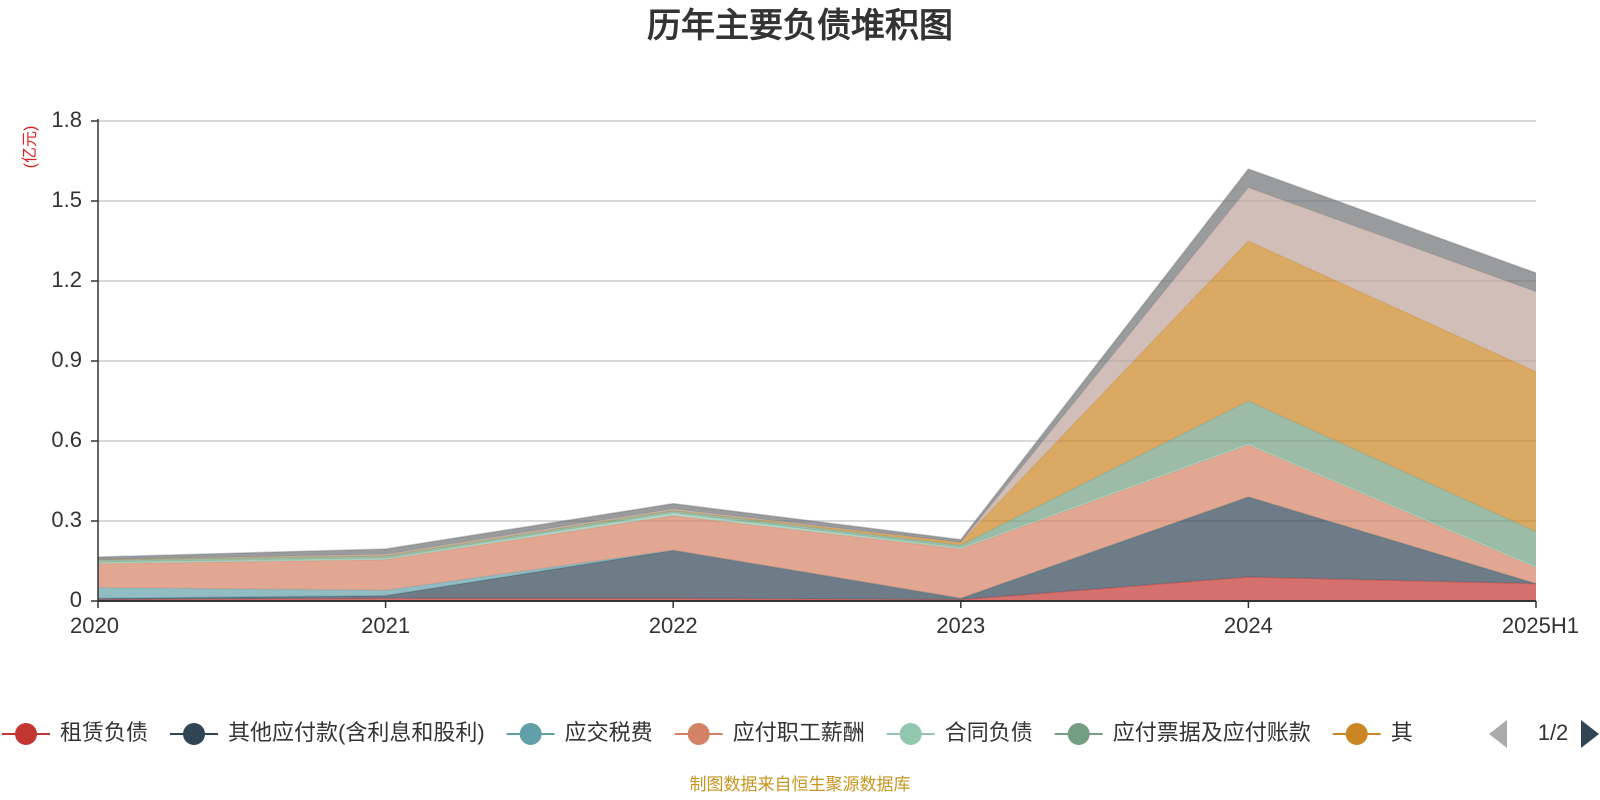 The height and width of the screenshot is (800, 1600). What do you see at coordinates (1590, 734) in the screenshot?
I see `next-page-icon` at bounding box center [1590, 734].